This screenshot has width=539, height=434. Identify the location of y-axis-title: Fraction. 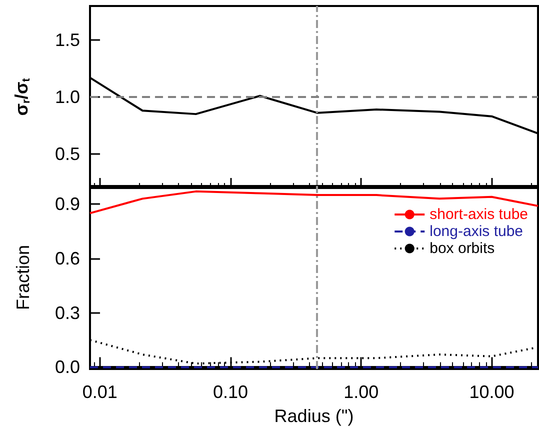
(23, 277).